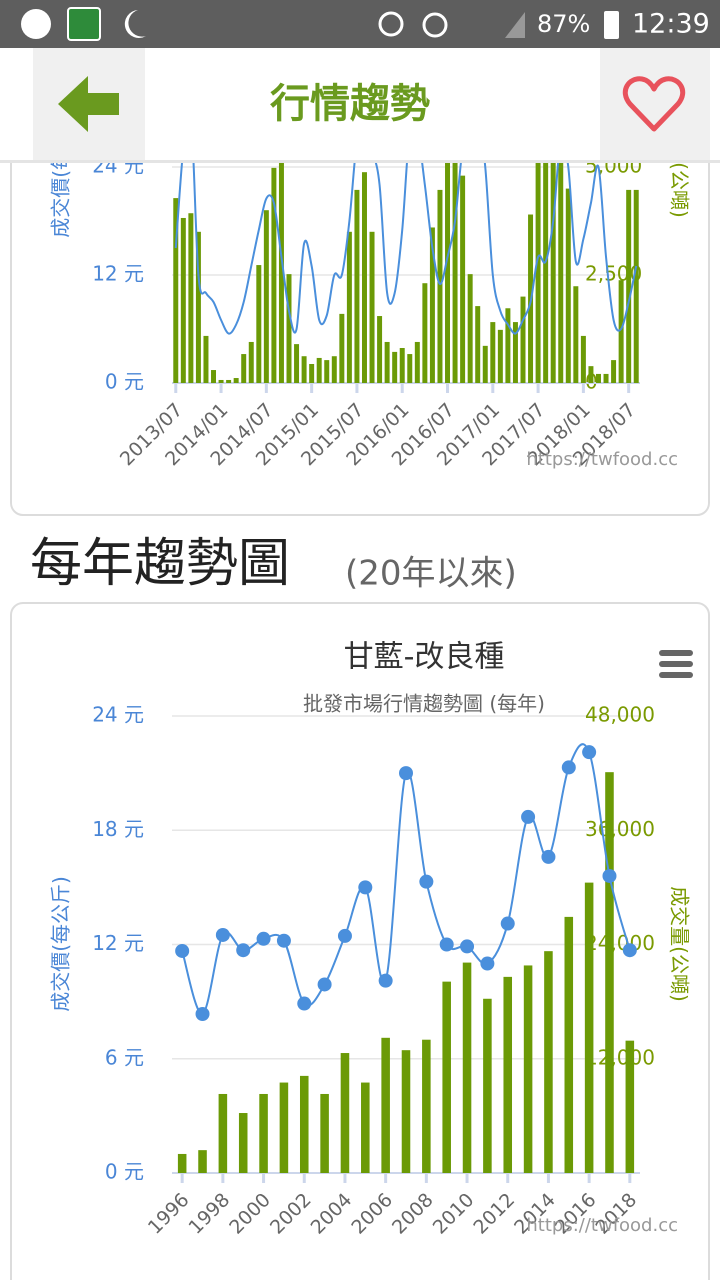 The height and width of the screenshot is (1280, 720). I want to click on app-bar: 行情趨勢, so click(360, 105).